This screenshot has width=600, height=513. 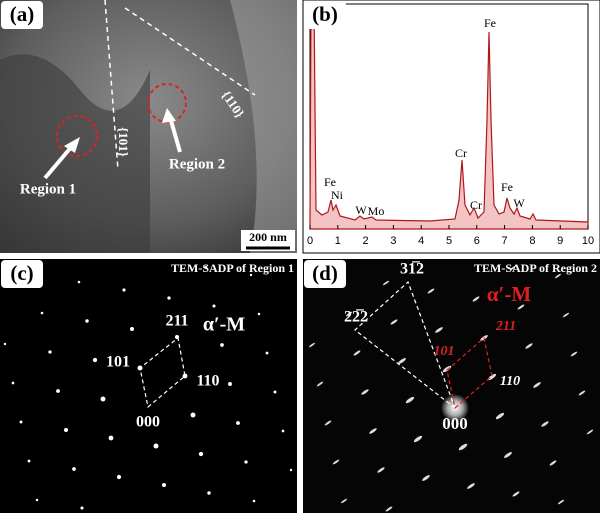 What do you see at coordinates (77, 136) in the screenshot?
I see `region-circle` at bounding box center [77, 136].